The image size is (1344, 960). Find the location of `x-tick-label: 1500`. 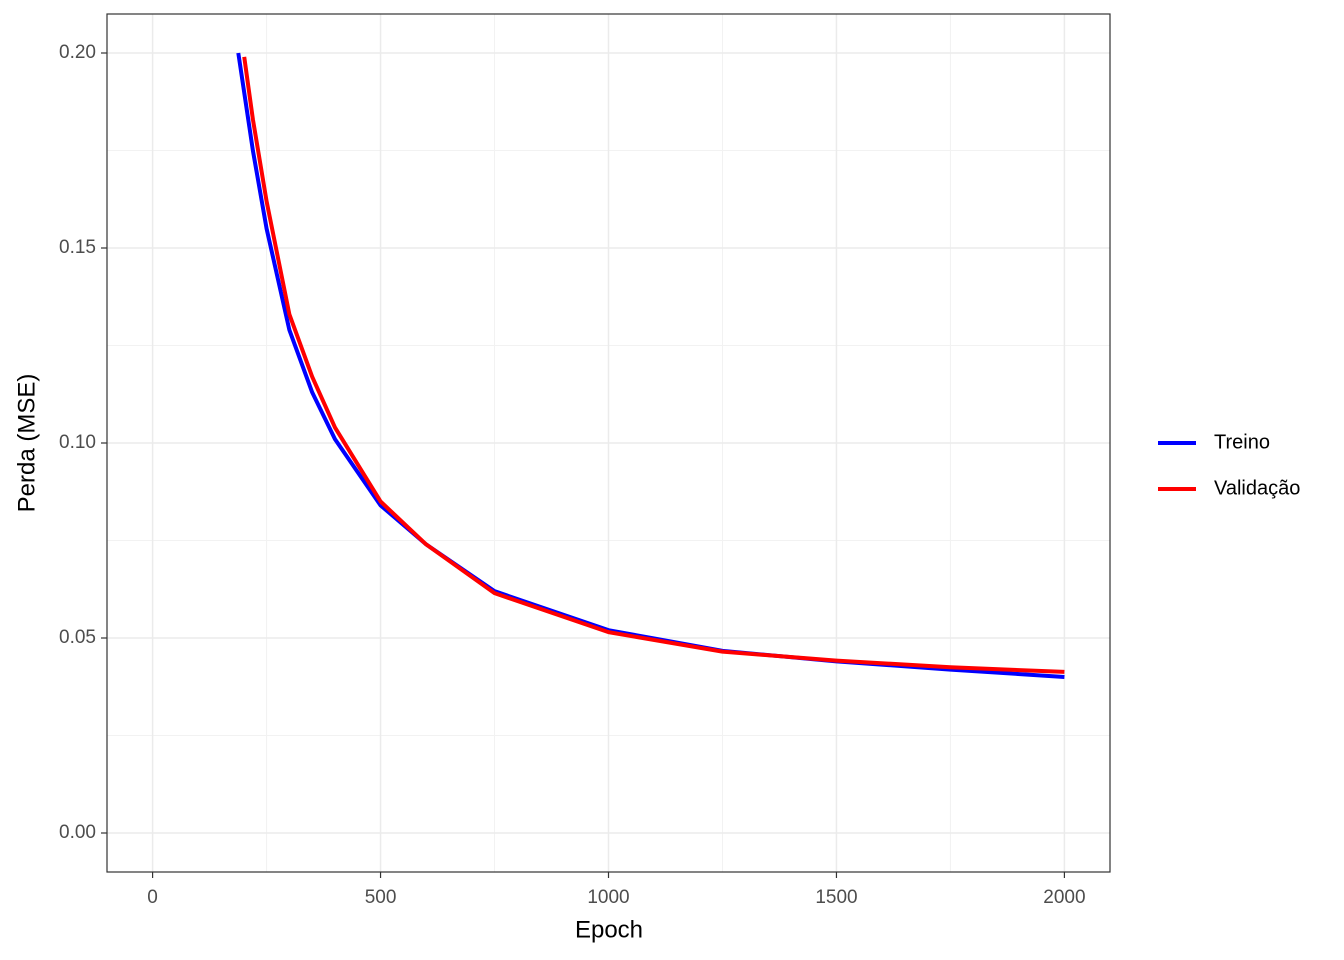

x-tick-label: 1500 is located at coordinates (836, 897).